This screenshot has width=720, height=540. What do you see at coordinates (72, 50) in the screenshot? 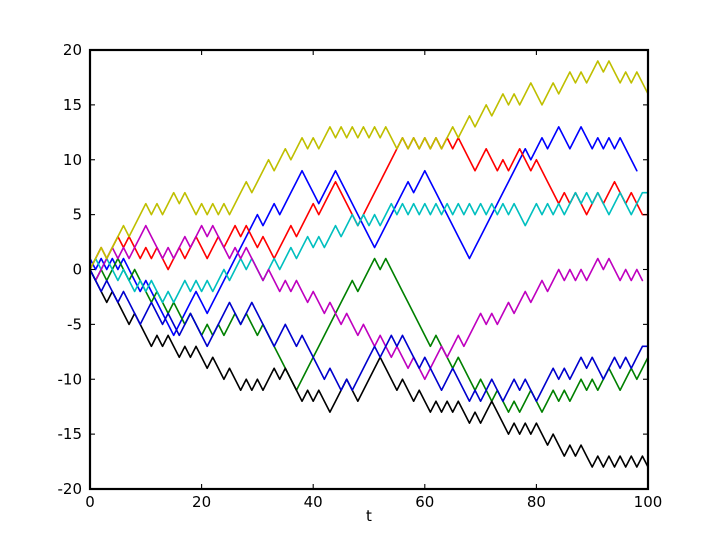
I see `y-tick-label: 20` at bounding box center [72, 50].